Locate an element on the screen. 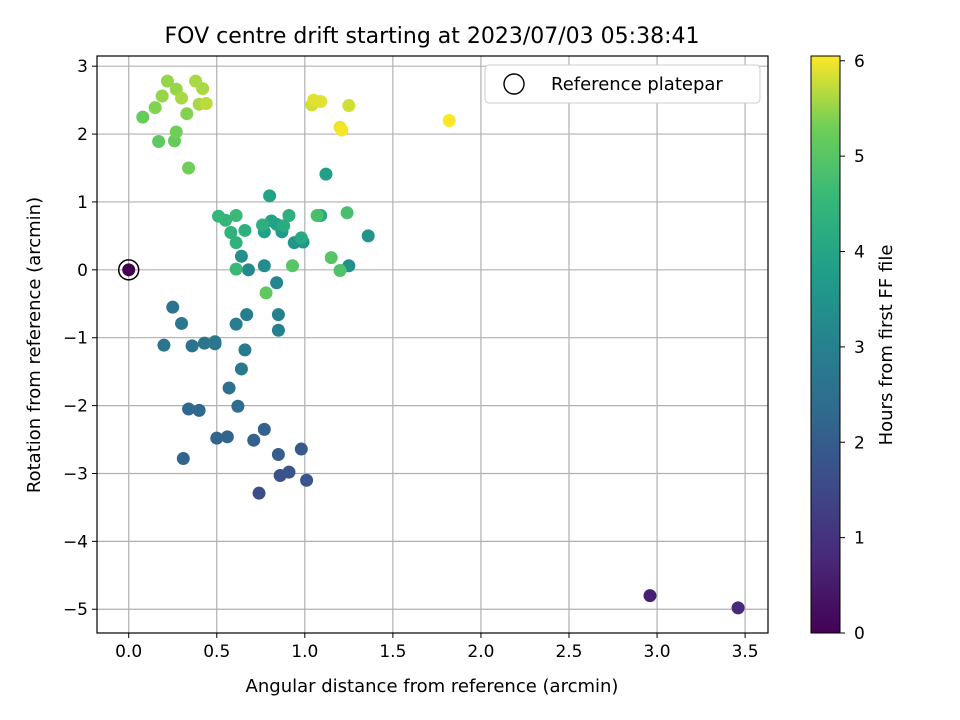 Image resolution: width=960 pixels, height=720 pixels. colorbar-tick-label: 5 is located at coordinates (859, 157).